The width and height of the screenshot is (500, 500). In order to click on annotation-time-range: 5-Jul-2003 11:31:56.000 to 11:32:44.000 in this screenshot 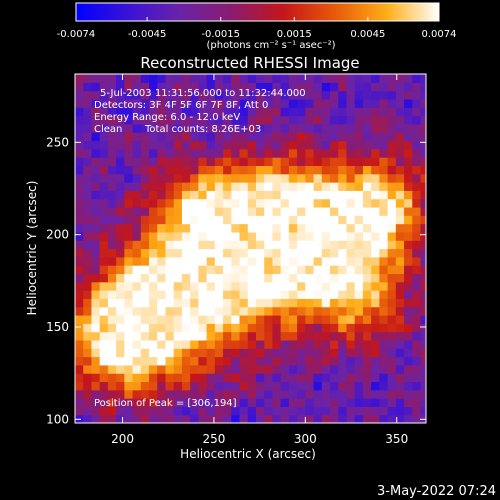, I will do `click(203, 93)`.